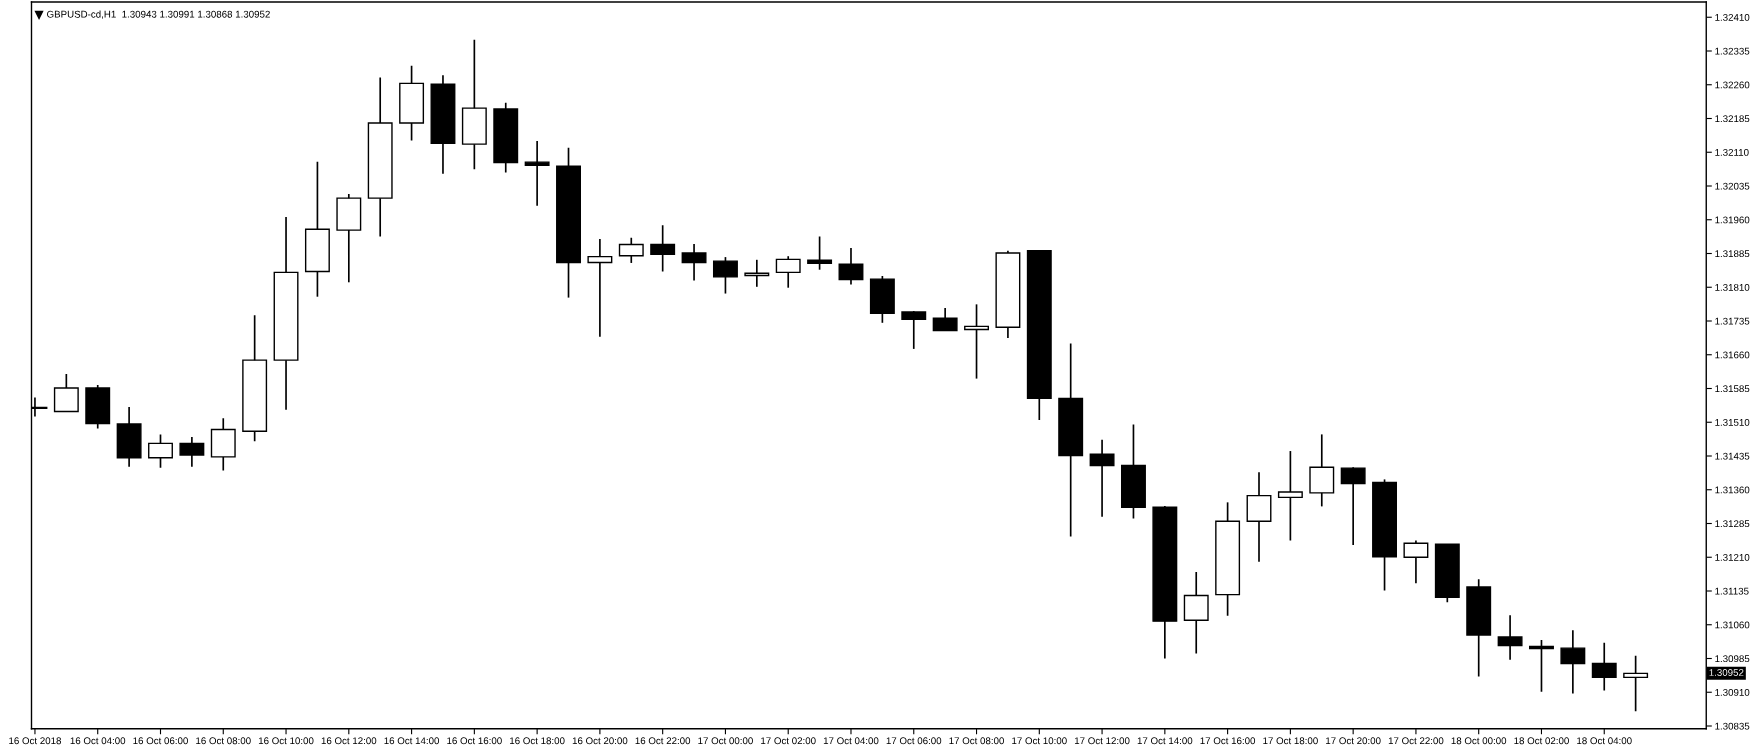 The width and height of the screenshot is (1750, 750). Describe the element at coordinates (1290, 741) in the screenshot. I see `x-tick-label: 17 Oct 18:00` at that location.